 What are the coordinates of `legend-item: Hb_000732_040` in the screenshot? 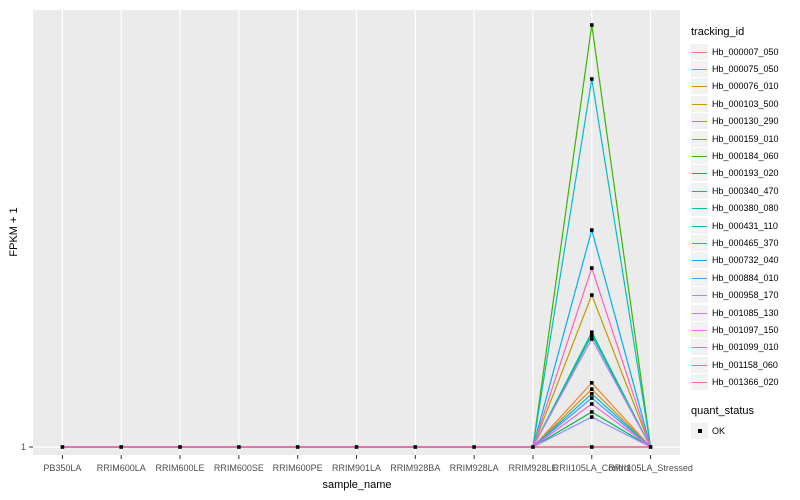 It's located at (745, 260).